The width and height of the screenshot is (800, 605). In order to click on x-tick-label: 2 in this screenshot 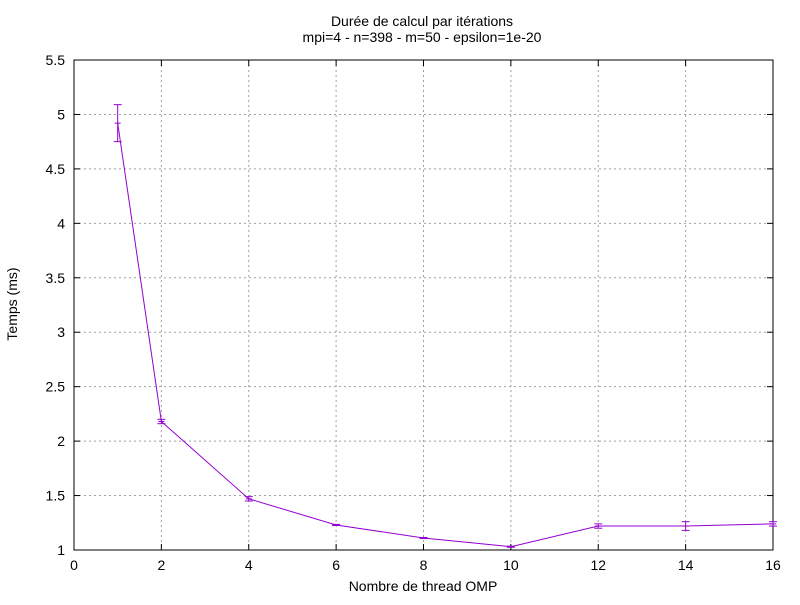, I will do `click(161, 565)`.